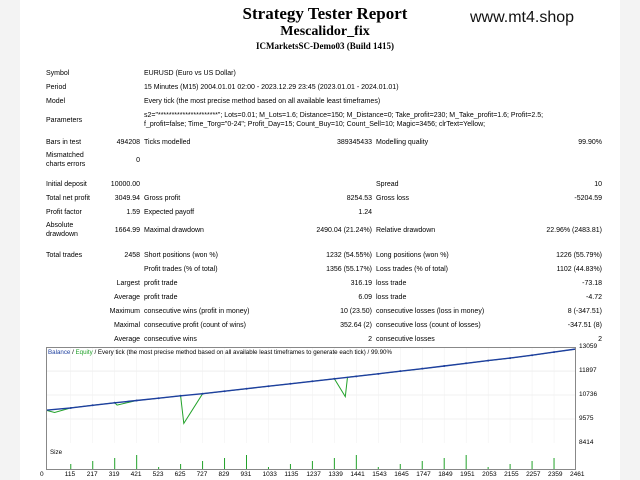 This screenshot has height=480, width=640. What do you see at coordinates (349, 255) in the screenshot?
I see `short-positions-value: 1232 (54.55%)` at bounding box center [349, 255].